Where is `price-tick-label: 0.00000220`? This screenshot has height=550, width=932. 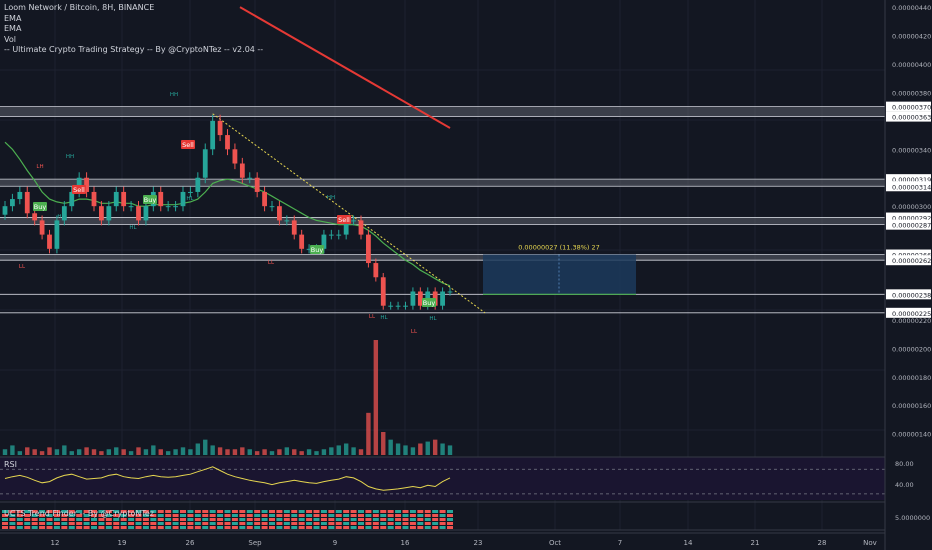
price-tick-label: 0.00000220 is located at coordinates (911, 321).